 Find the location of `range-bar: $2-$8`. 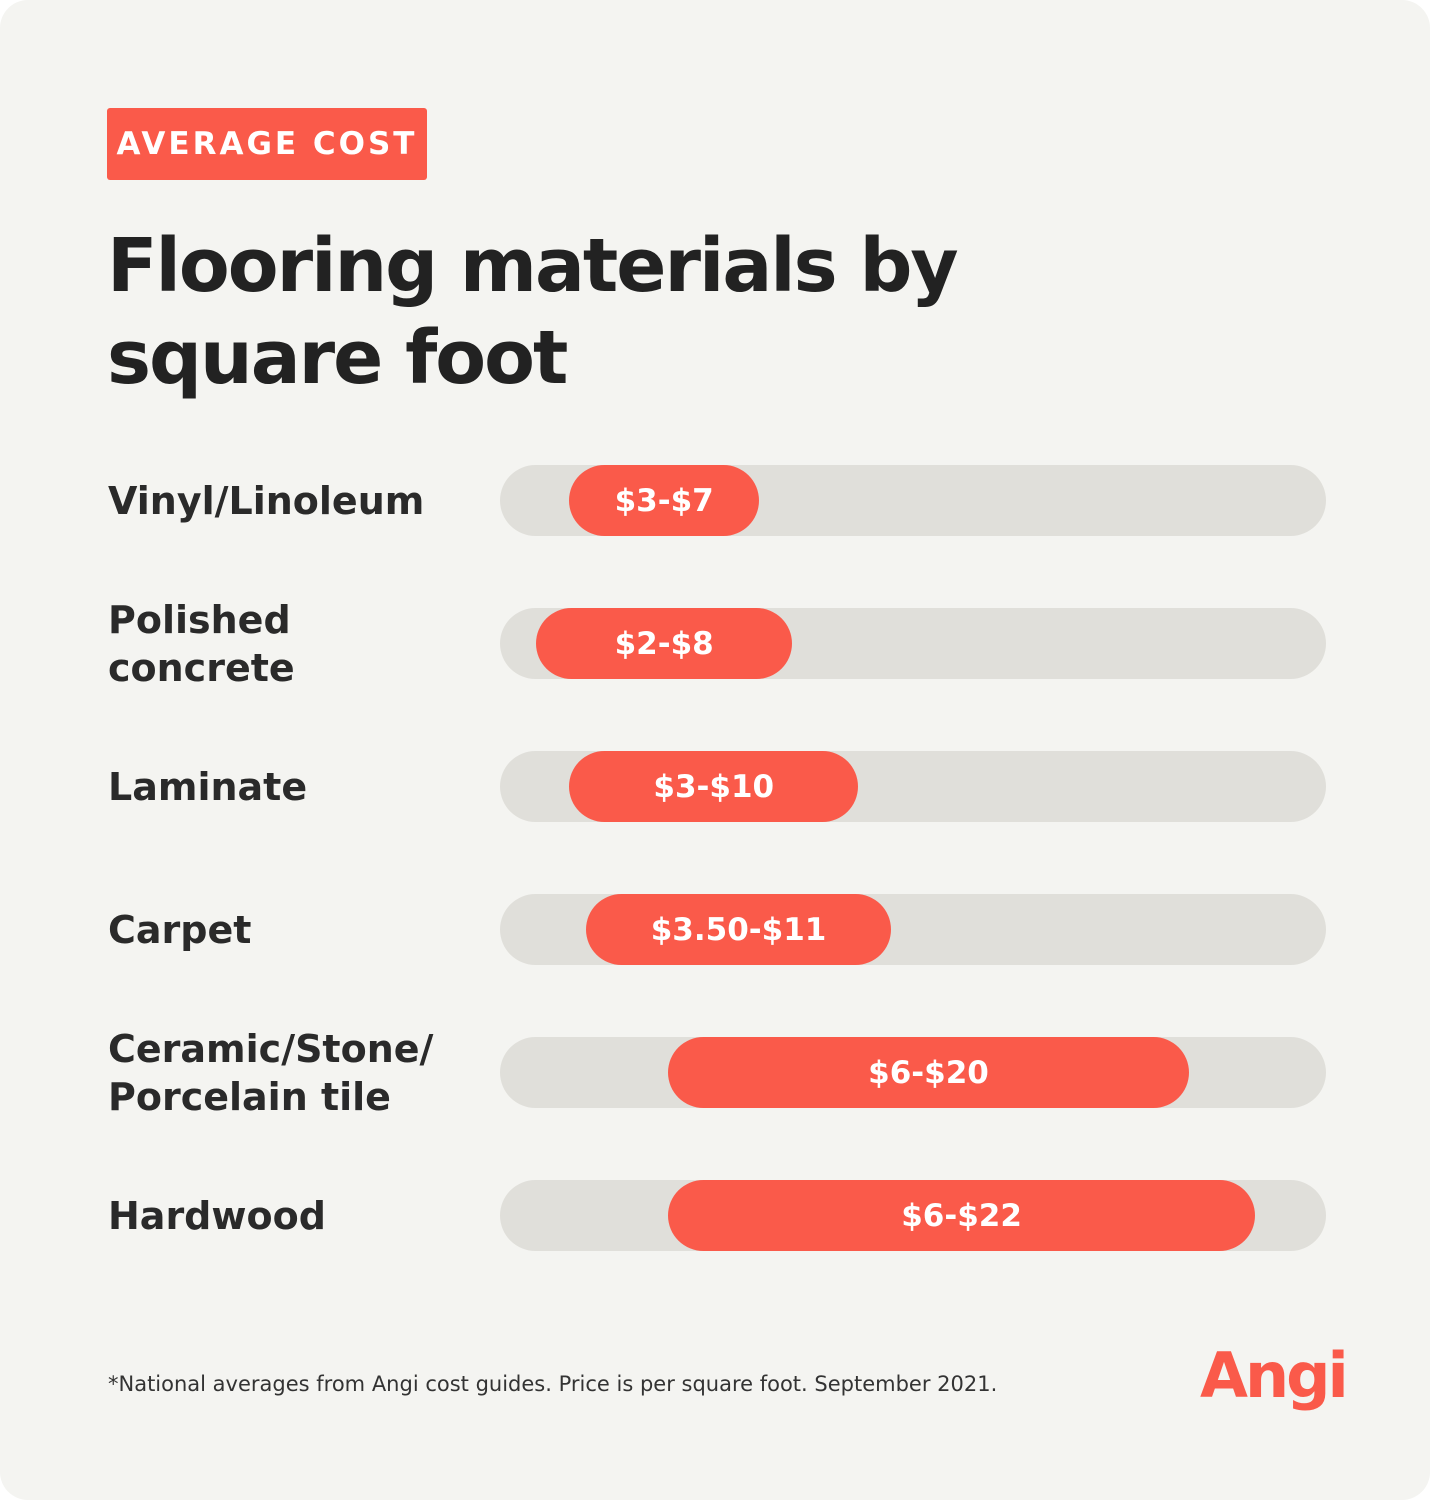

range-bar: $2-$8 is located at coordinates (664, 643).